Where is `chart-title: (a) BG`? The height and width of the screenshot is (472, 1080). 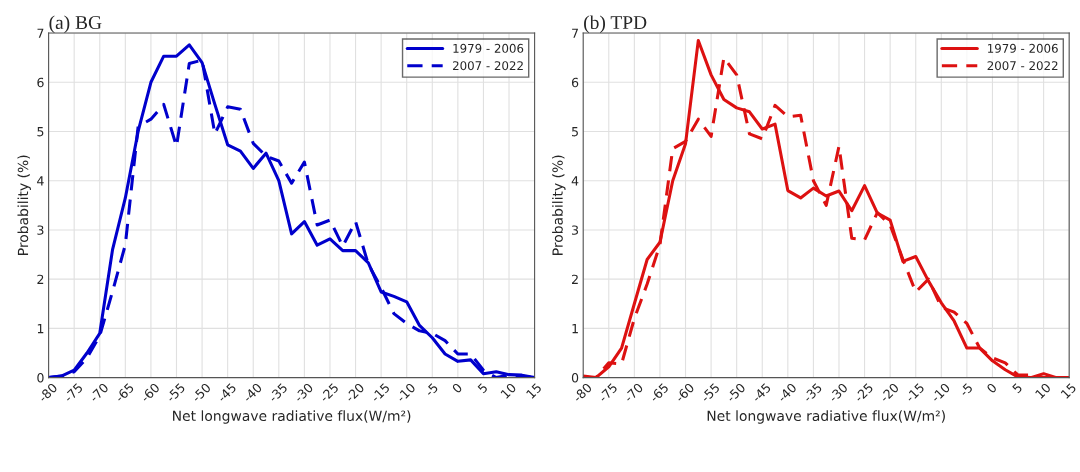 chart-title: (a) BG is located at coordinates (75, 24).